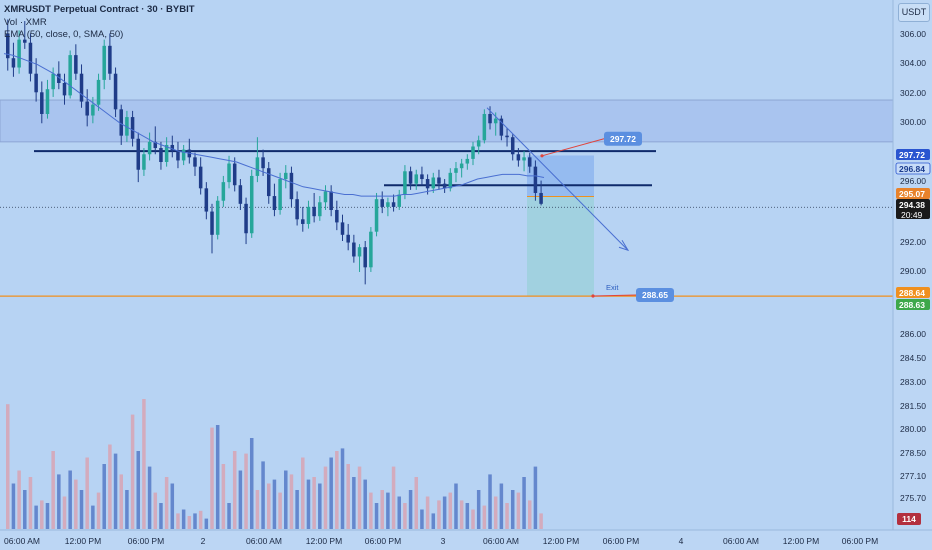 The height and width of the screenshot is (550, 932). What do you see at coordinates (655, 294) in the screenshot?
I see `exit-callout-box` at bounding box center [655, 294].